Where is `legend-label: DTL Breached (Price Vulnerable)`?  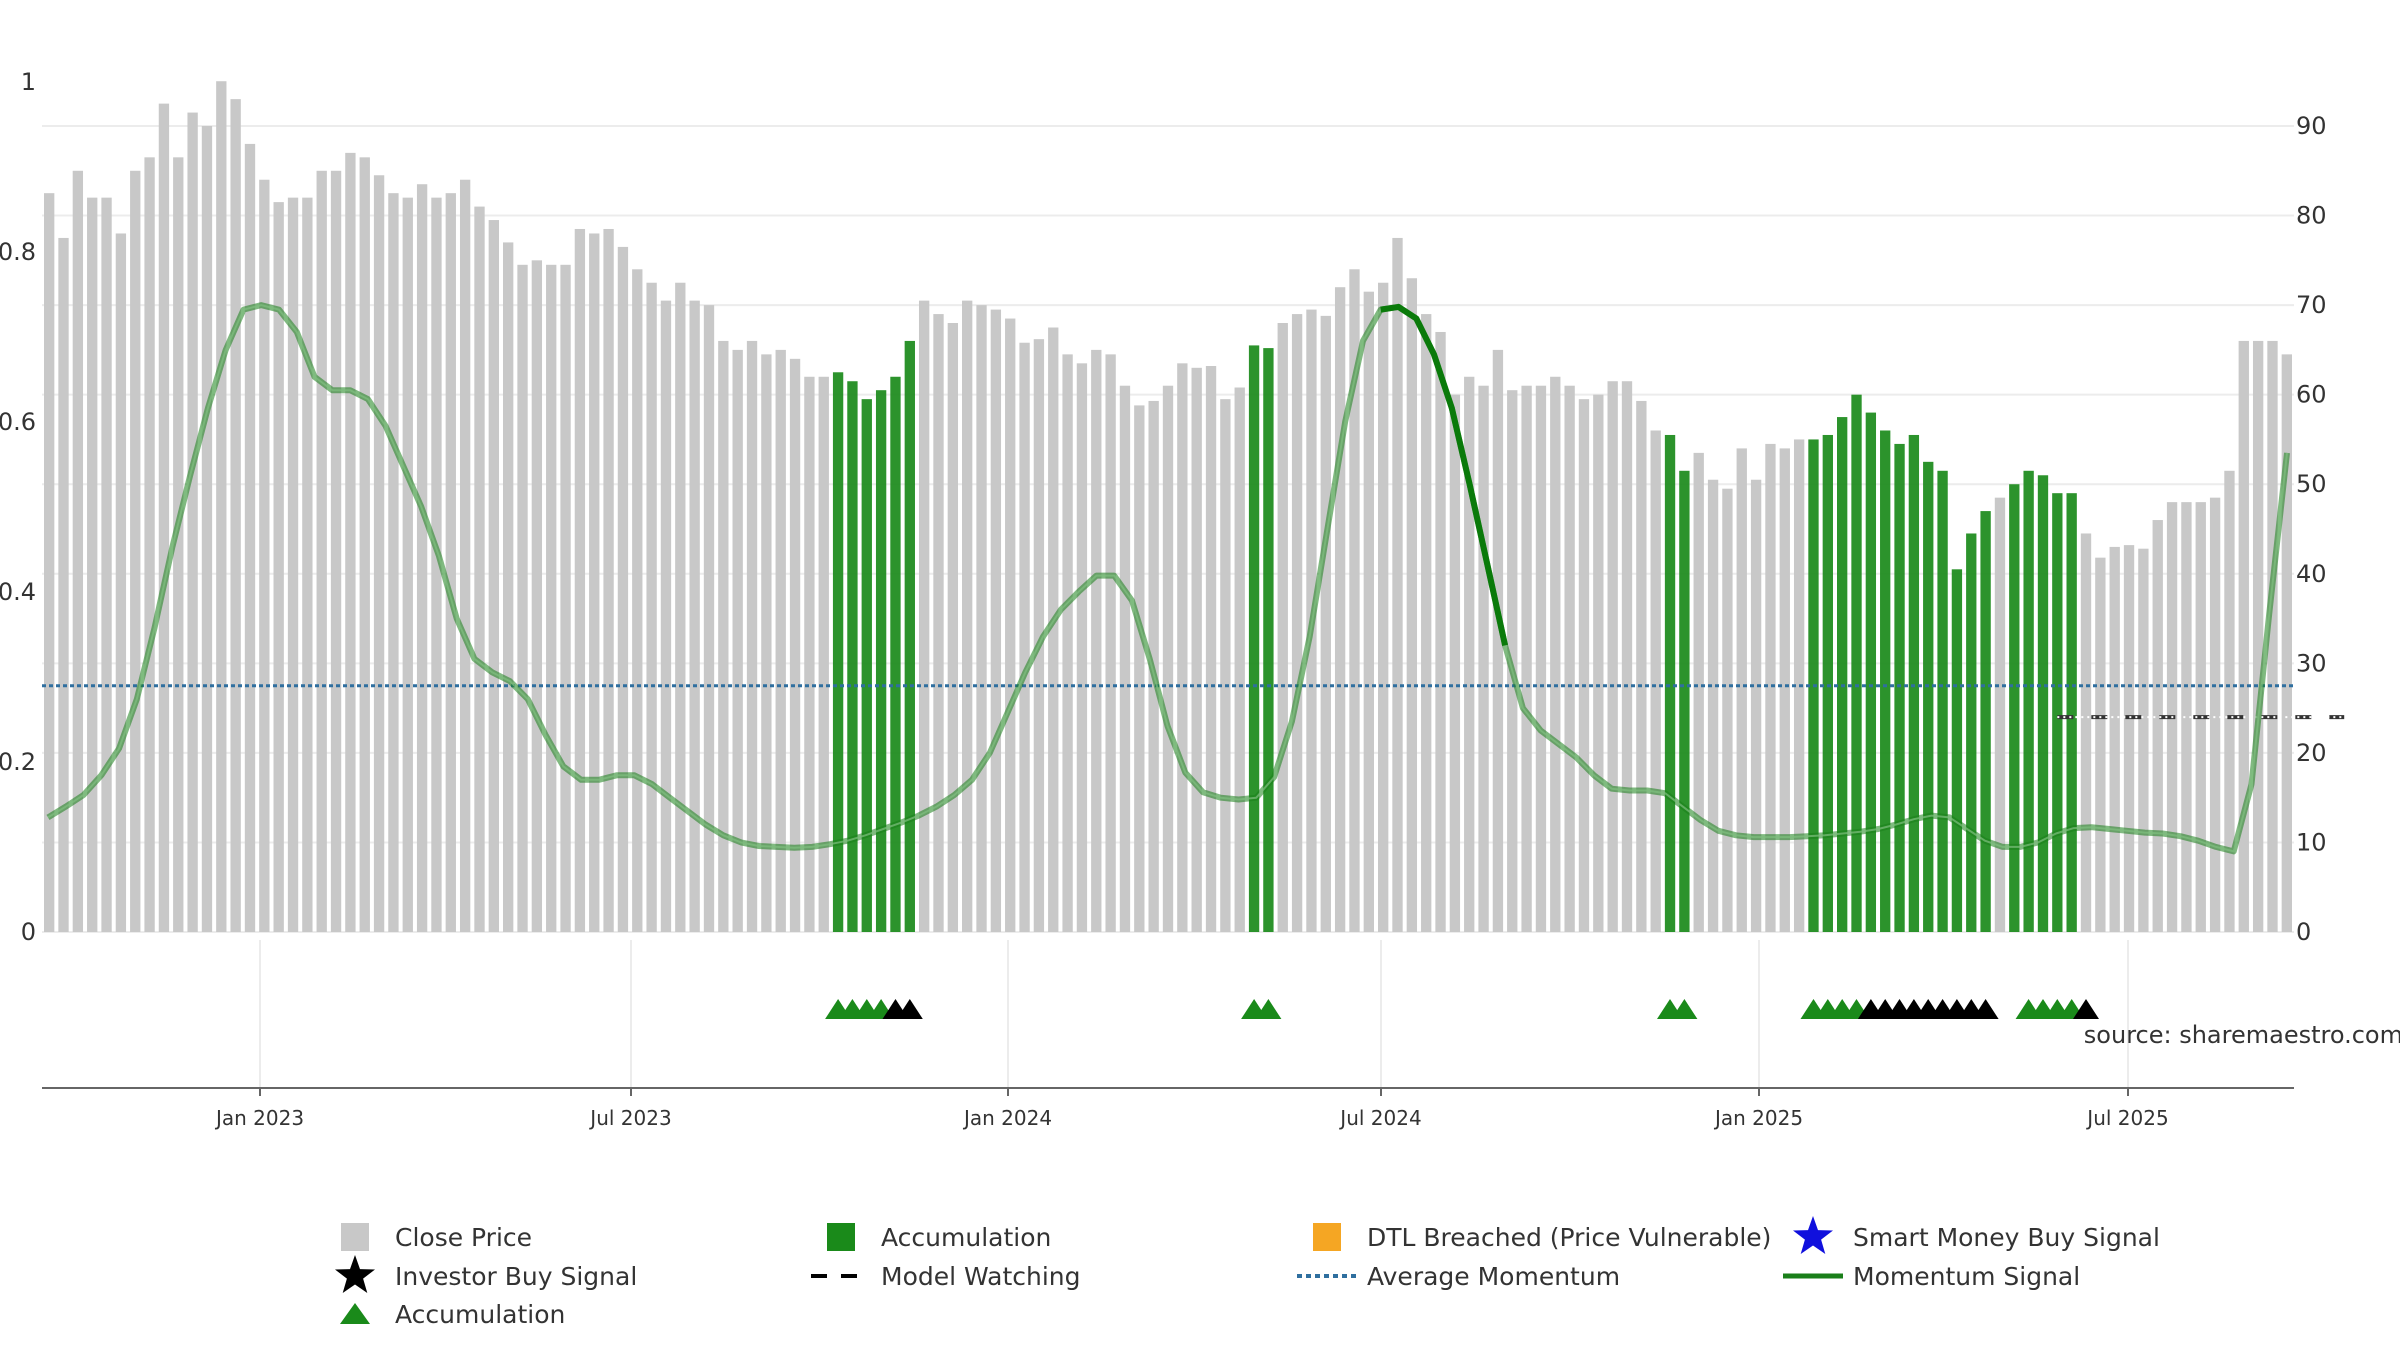
legend-label: DTL Breached (Price Vulnerable) is located at coordinates (1569, 1237).